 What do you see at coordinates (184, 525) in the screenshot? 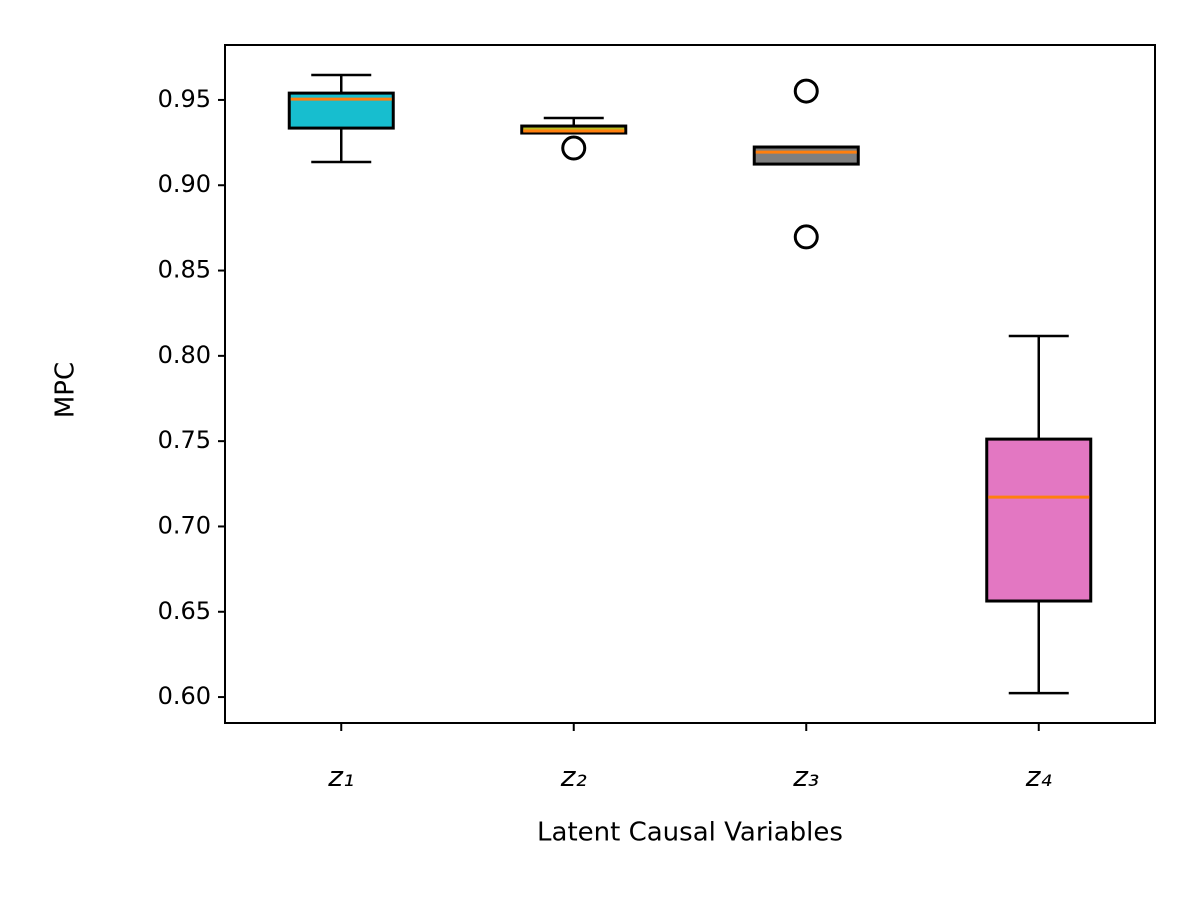
I see `y-tick-label: 0.70` at bounding box center [184, 525].